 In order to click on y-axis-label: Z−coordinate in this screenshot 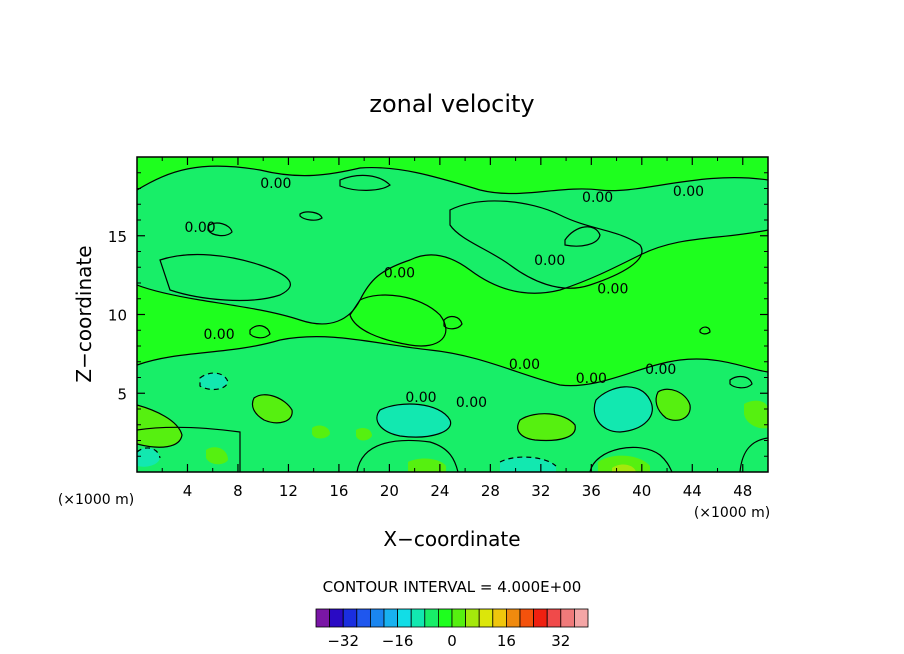, I will do `click(84, 313)`.